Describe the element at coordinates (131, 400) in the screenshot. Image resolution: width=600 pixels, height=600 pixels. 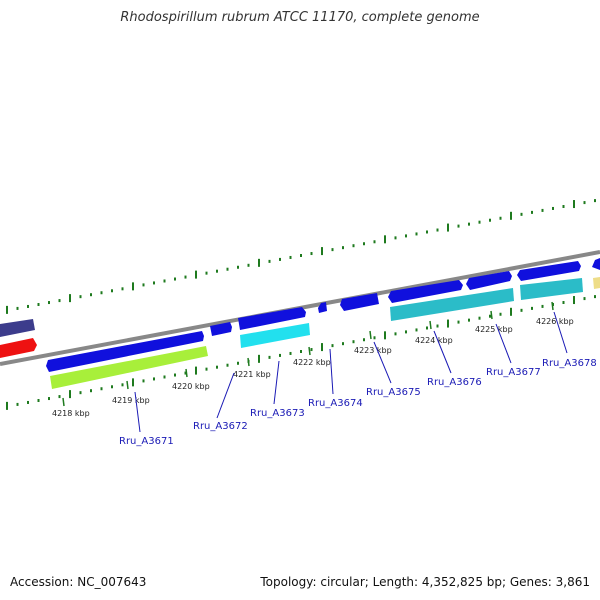
I see `tick-label: 4219 kbp` at that location.